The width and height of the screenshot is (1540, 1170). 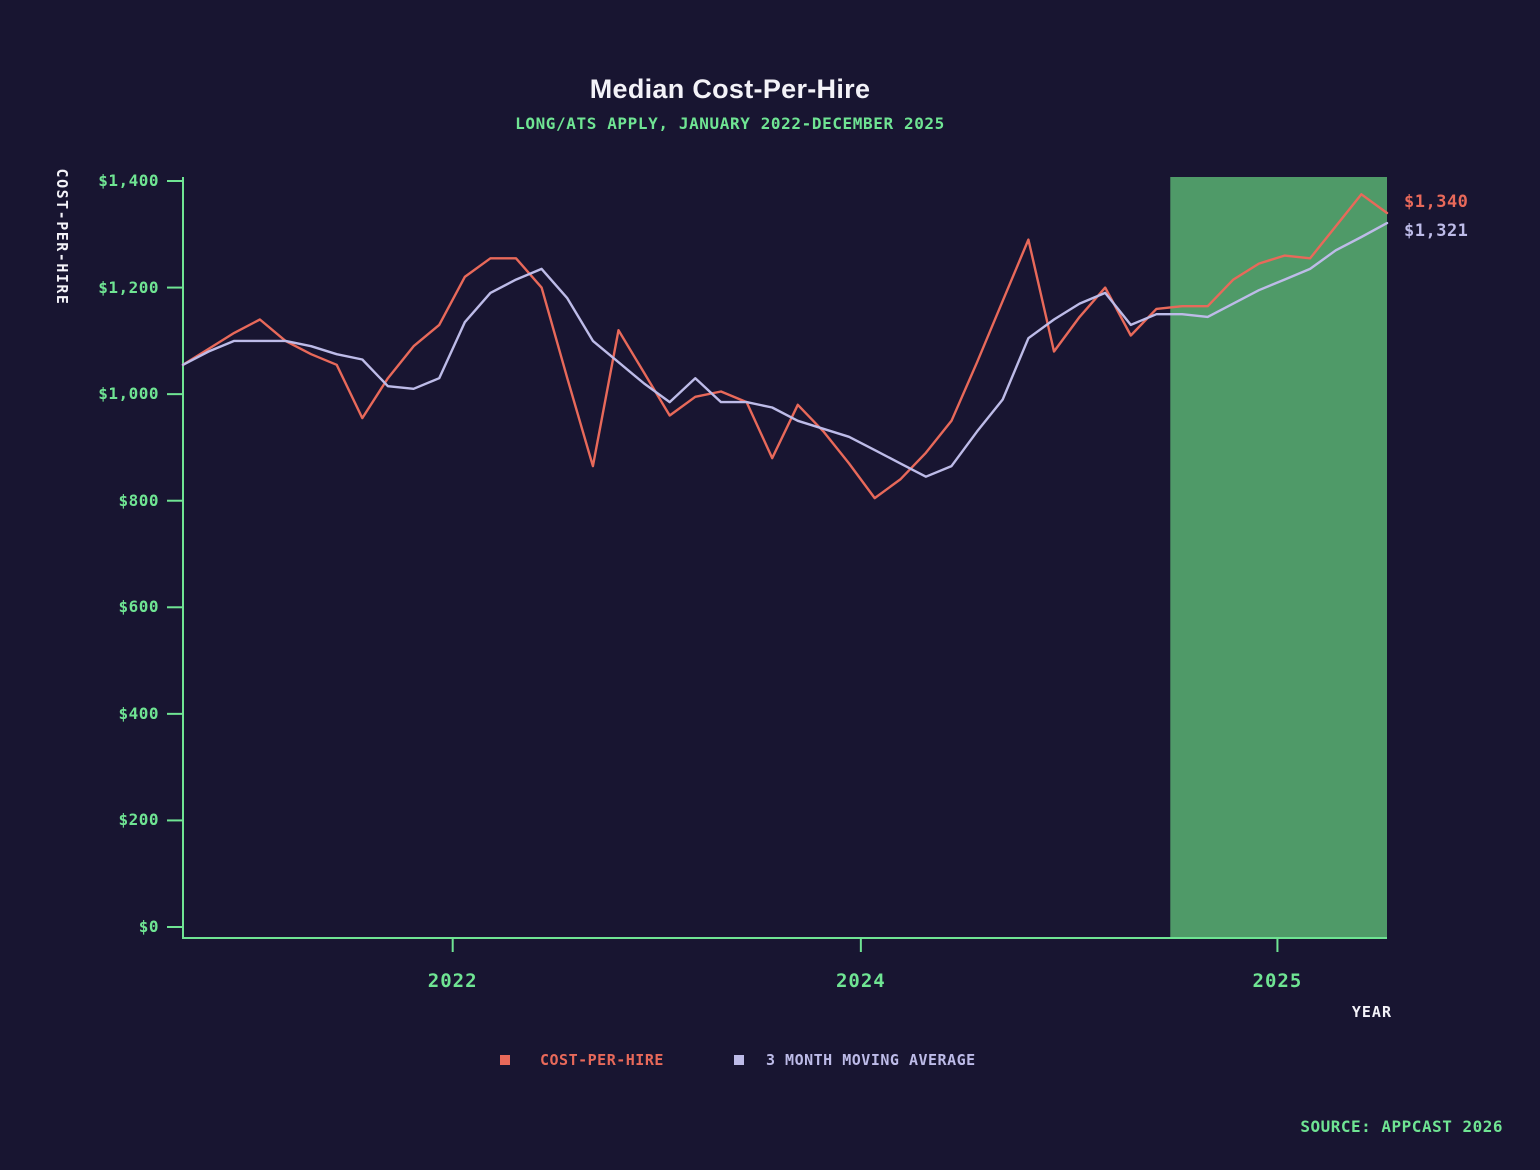 I want to click on y-tick-label: $600, so click(x=138, y=607).